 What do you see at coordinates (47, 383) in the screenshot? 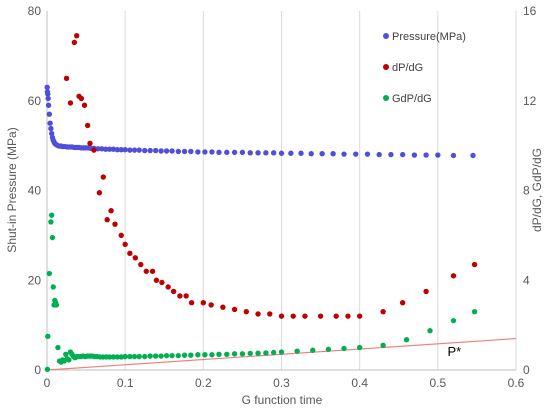
I see `x-tick-label: 0` at bounding box center [47, 383].